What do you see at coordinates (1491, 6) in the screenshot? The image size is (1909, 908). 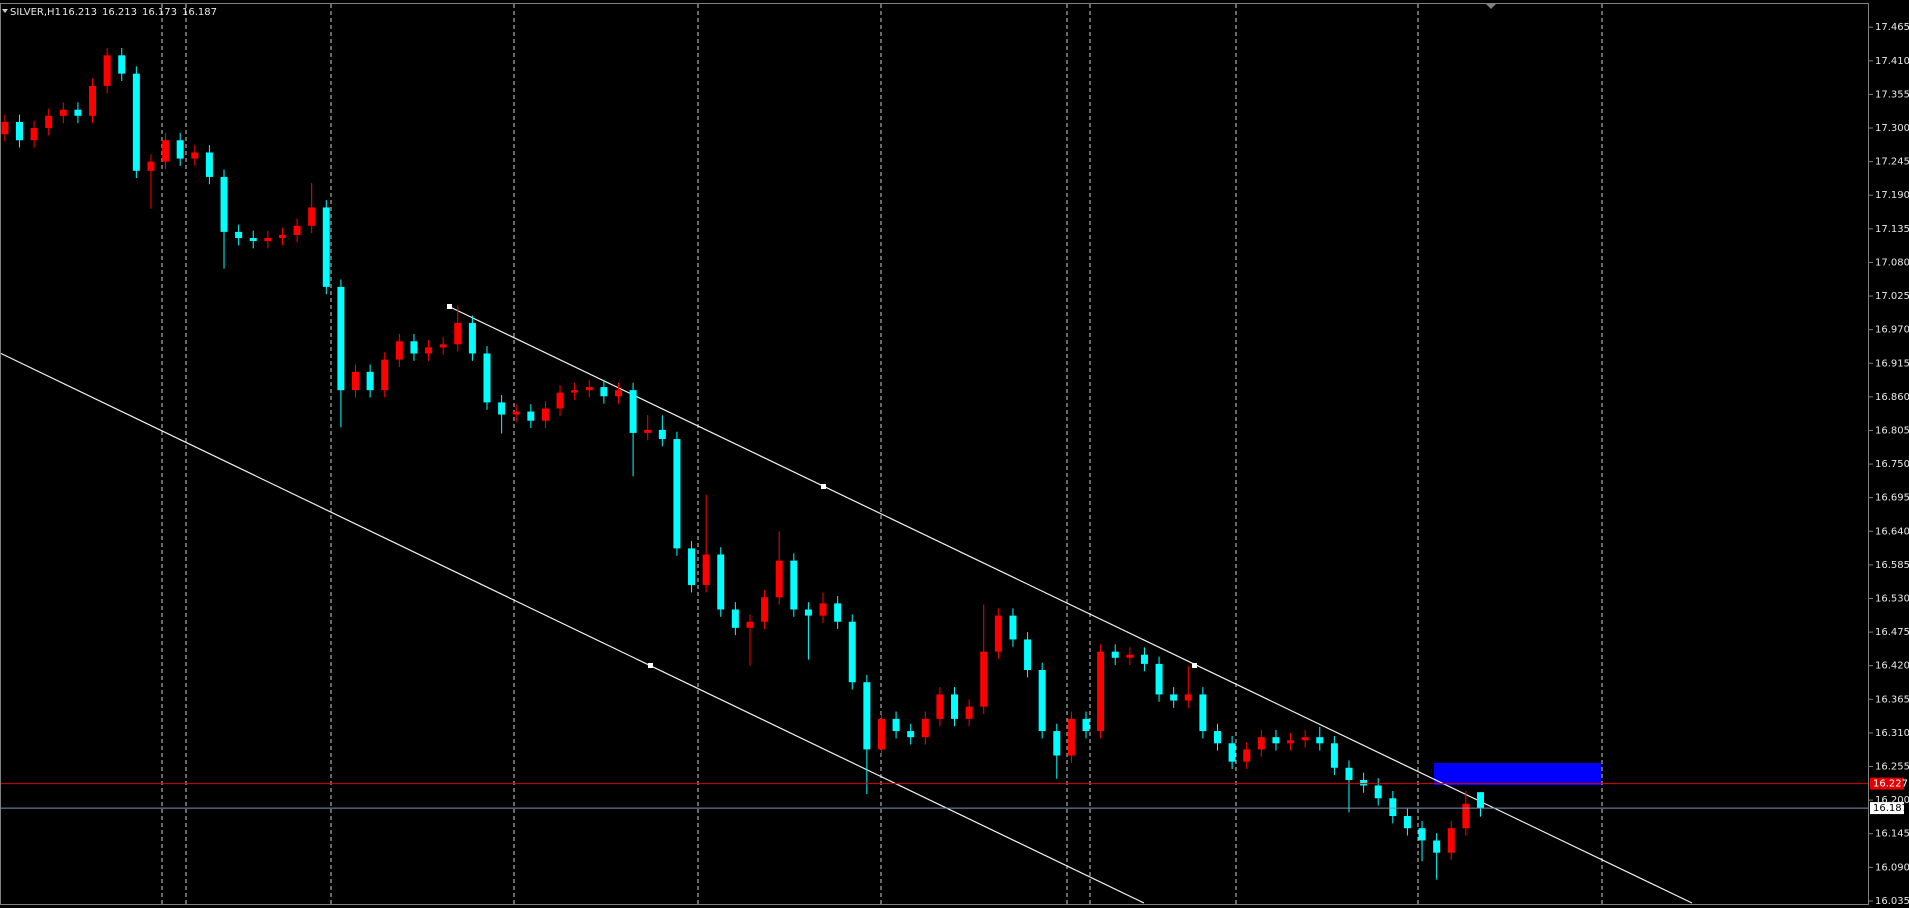 I see `shift-marker` at bounding box center [1491, 6].